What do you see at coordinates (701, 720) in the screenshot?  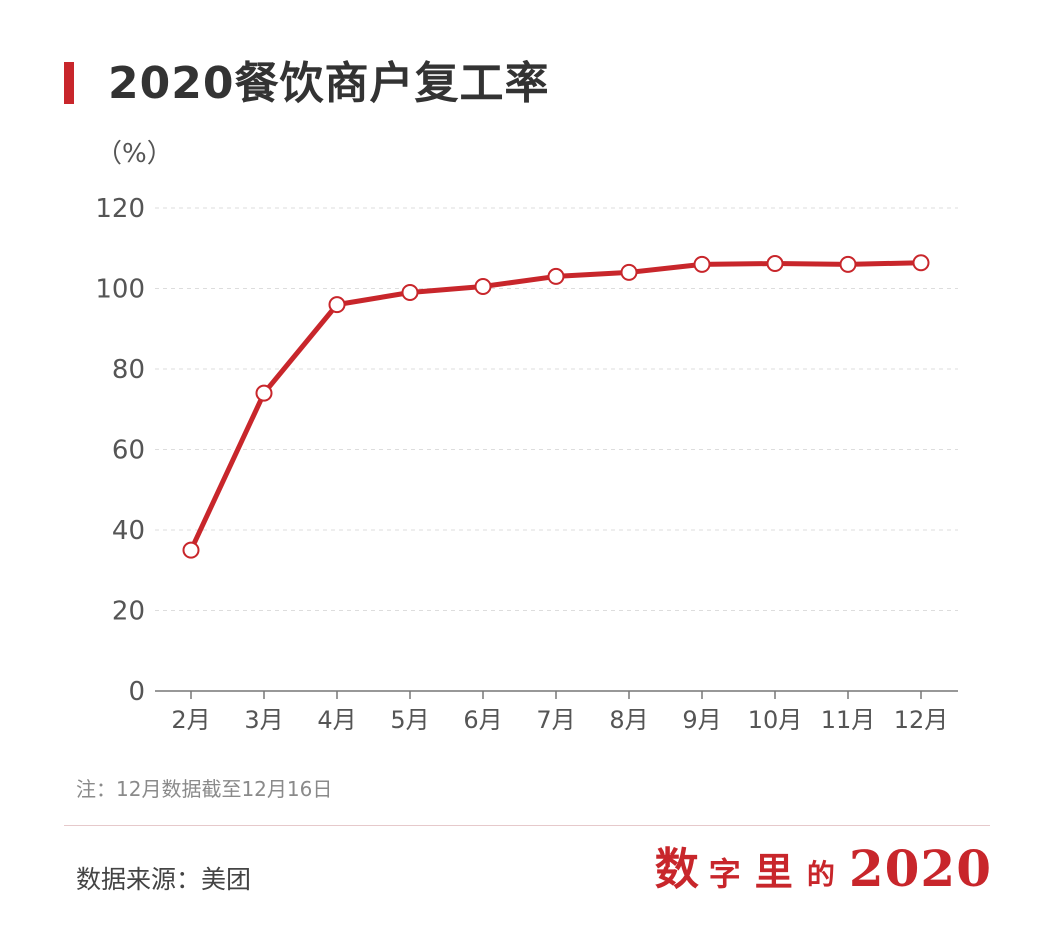 I see `x-tick-label: 9月` at bounding box center [701, 720].